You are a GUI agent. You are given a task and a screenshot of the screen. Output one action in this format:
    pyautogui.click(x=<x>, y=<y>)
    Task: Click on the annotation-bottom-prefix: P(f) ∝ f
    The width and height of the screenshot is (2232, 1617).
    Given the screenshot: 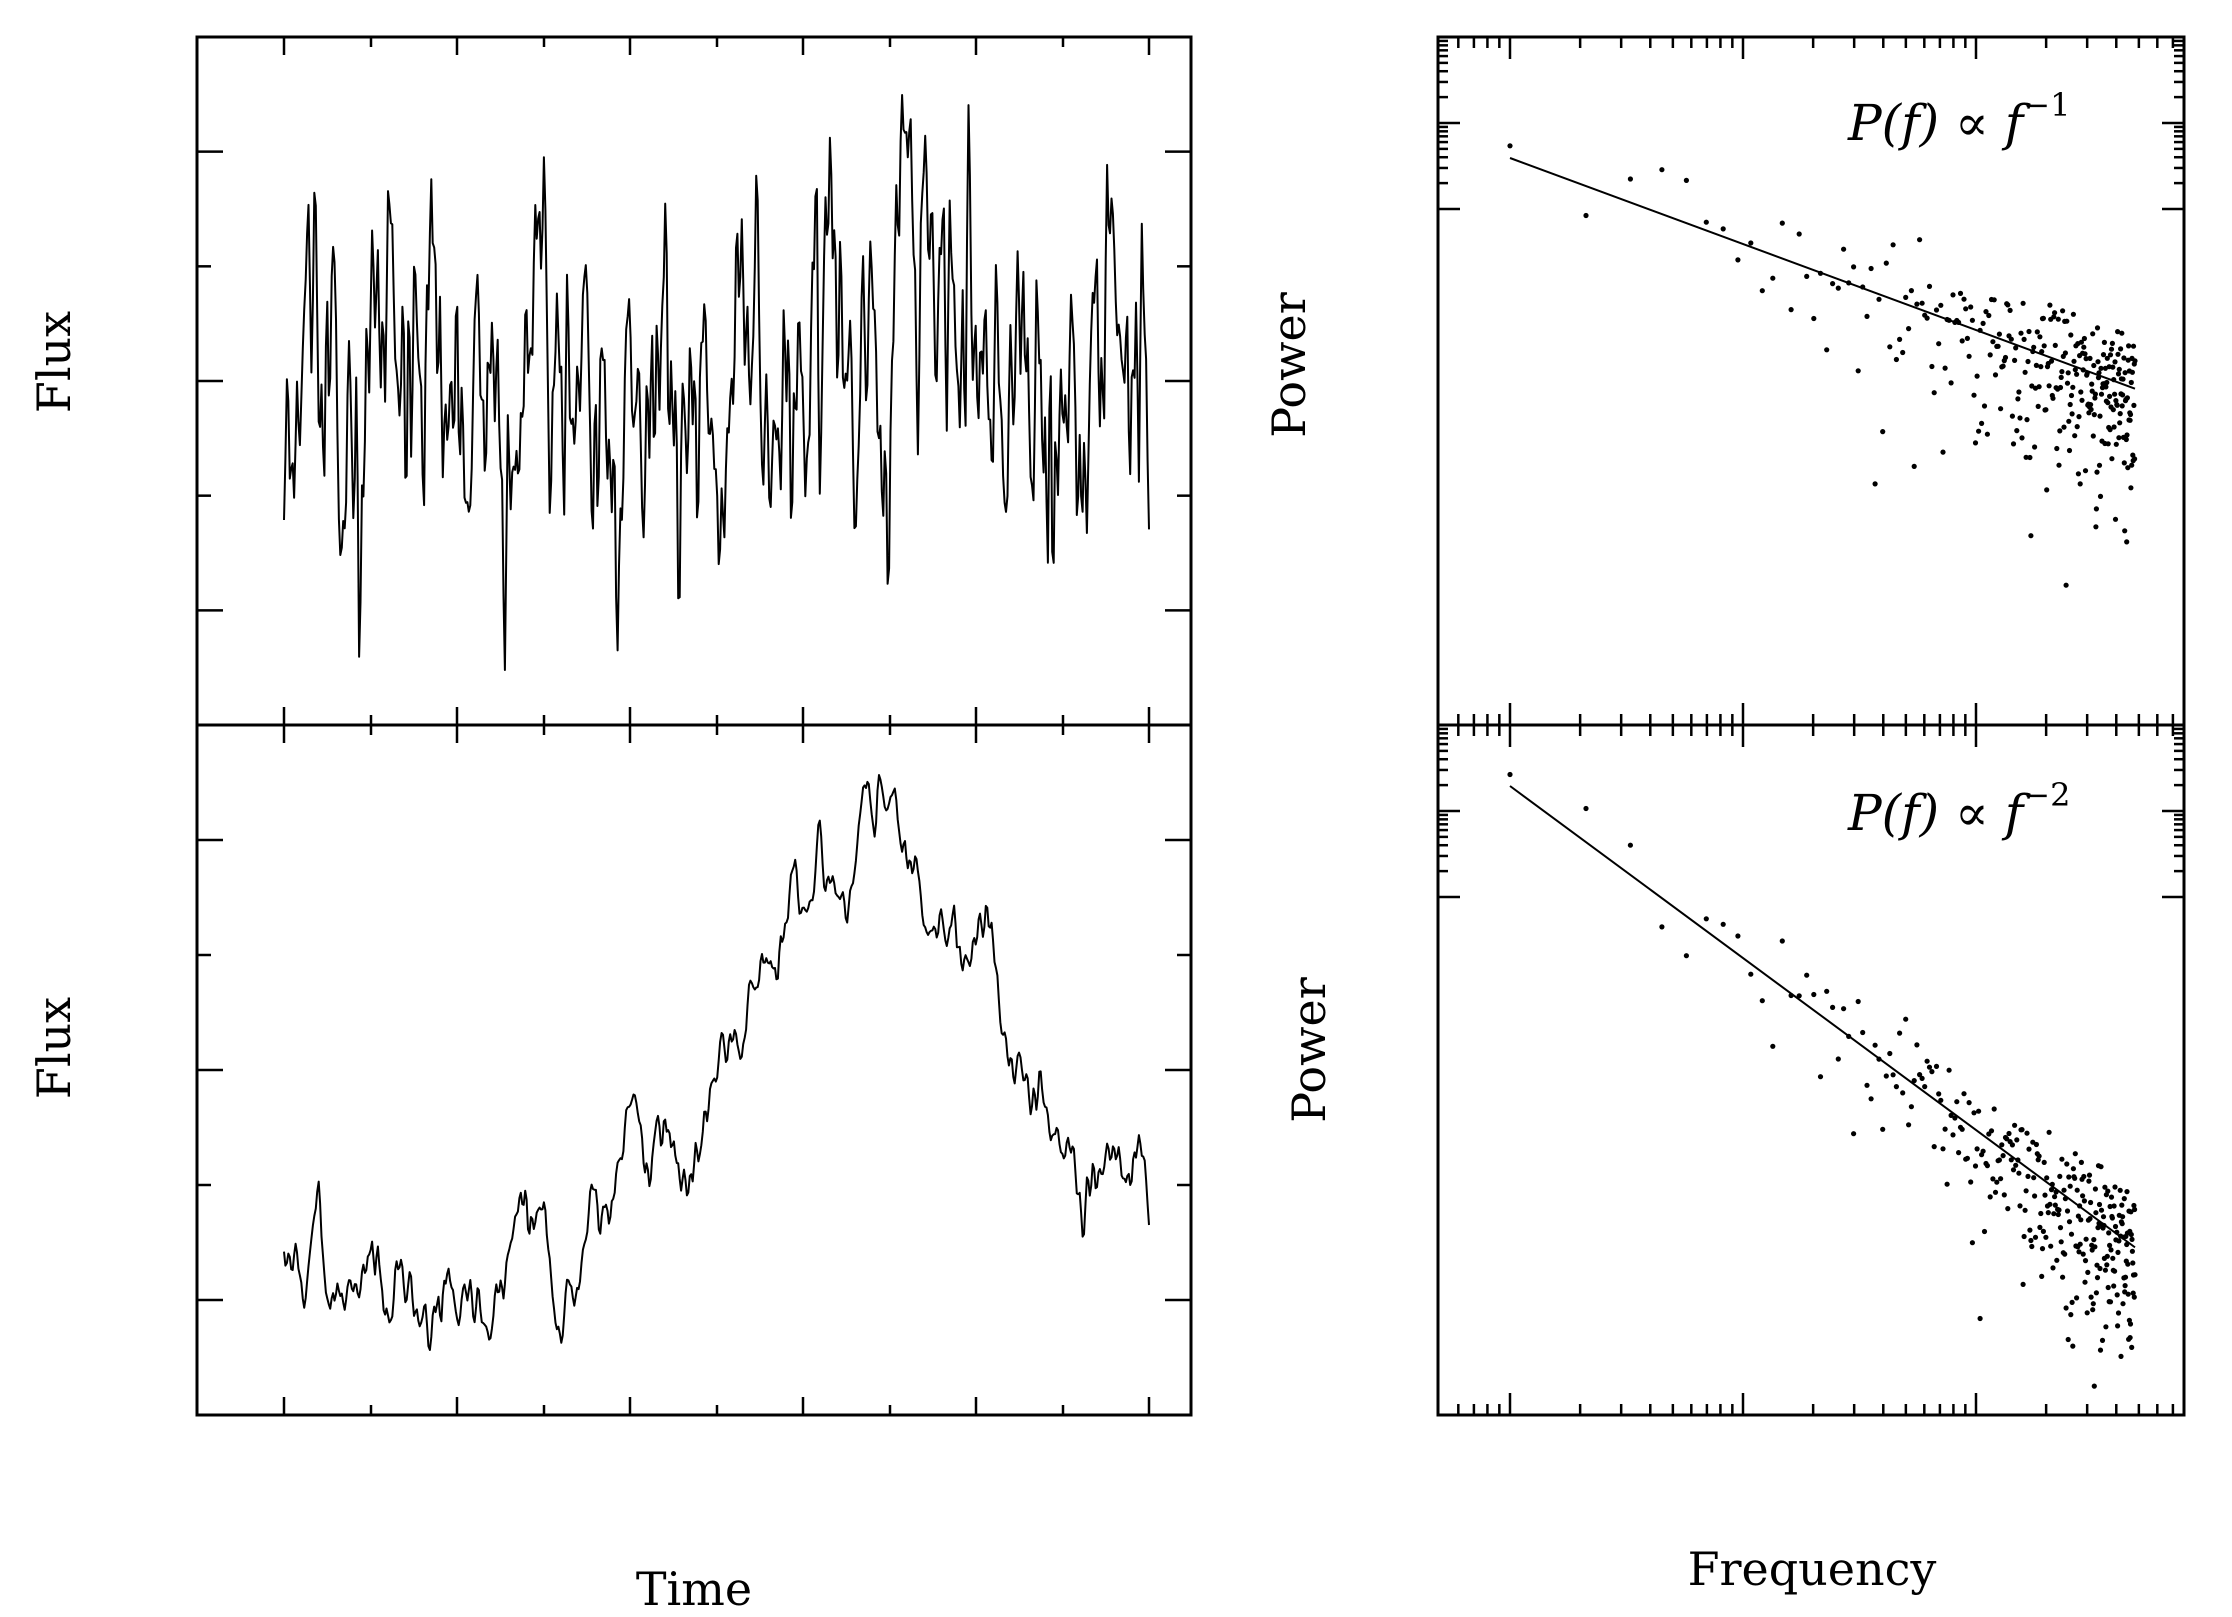 What is the action you would take?
    pyautogui.click(x=1939, y=813)
    